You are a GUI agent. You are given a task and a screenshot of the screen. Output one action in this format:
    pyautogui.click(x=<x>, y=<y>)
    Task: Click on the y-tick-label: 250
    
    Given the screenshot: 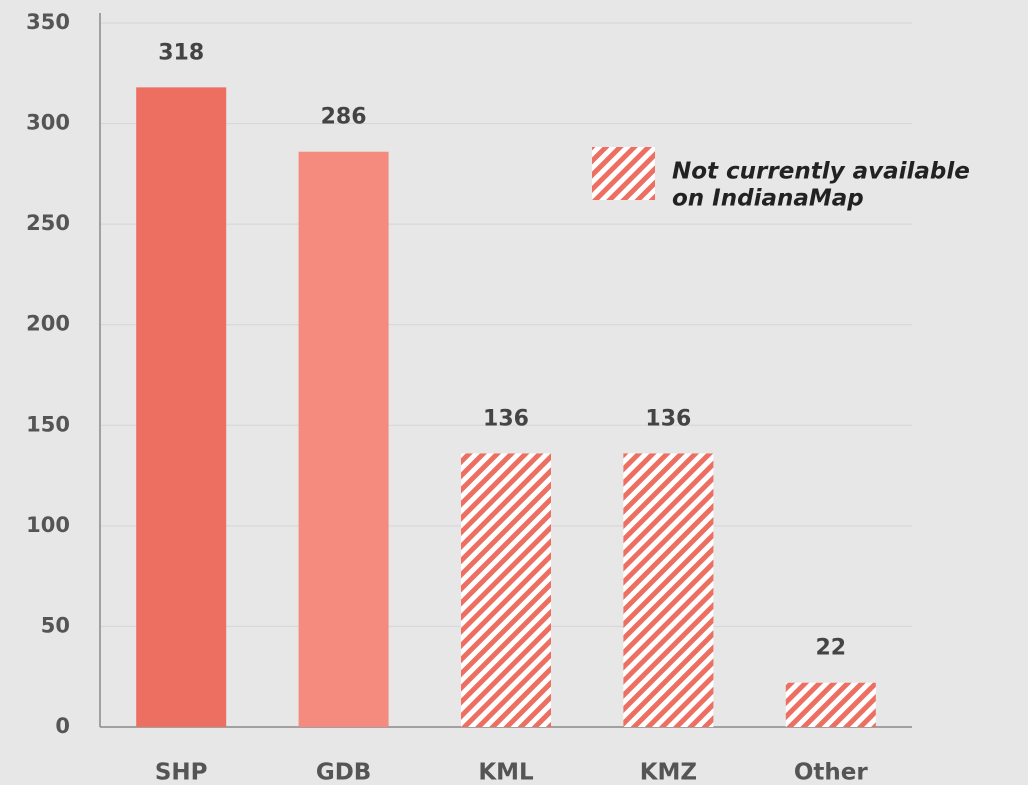 What is the action you would take?
    pyautogui.click(x=48, y=223)
    